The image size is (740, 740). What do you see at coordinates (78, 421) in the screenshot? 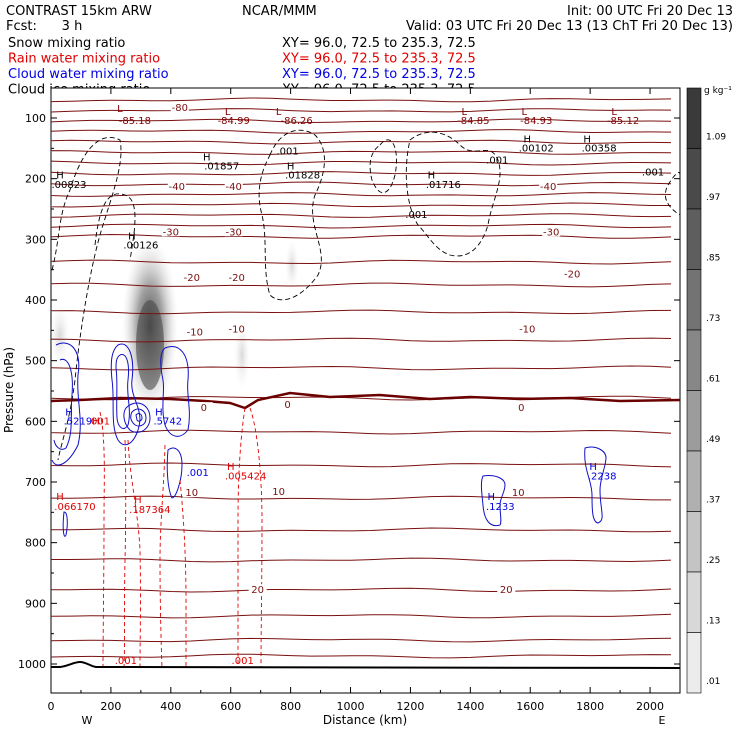
I see `extremum-label: .5219` at bounding box center [78, 421].